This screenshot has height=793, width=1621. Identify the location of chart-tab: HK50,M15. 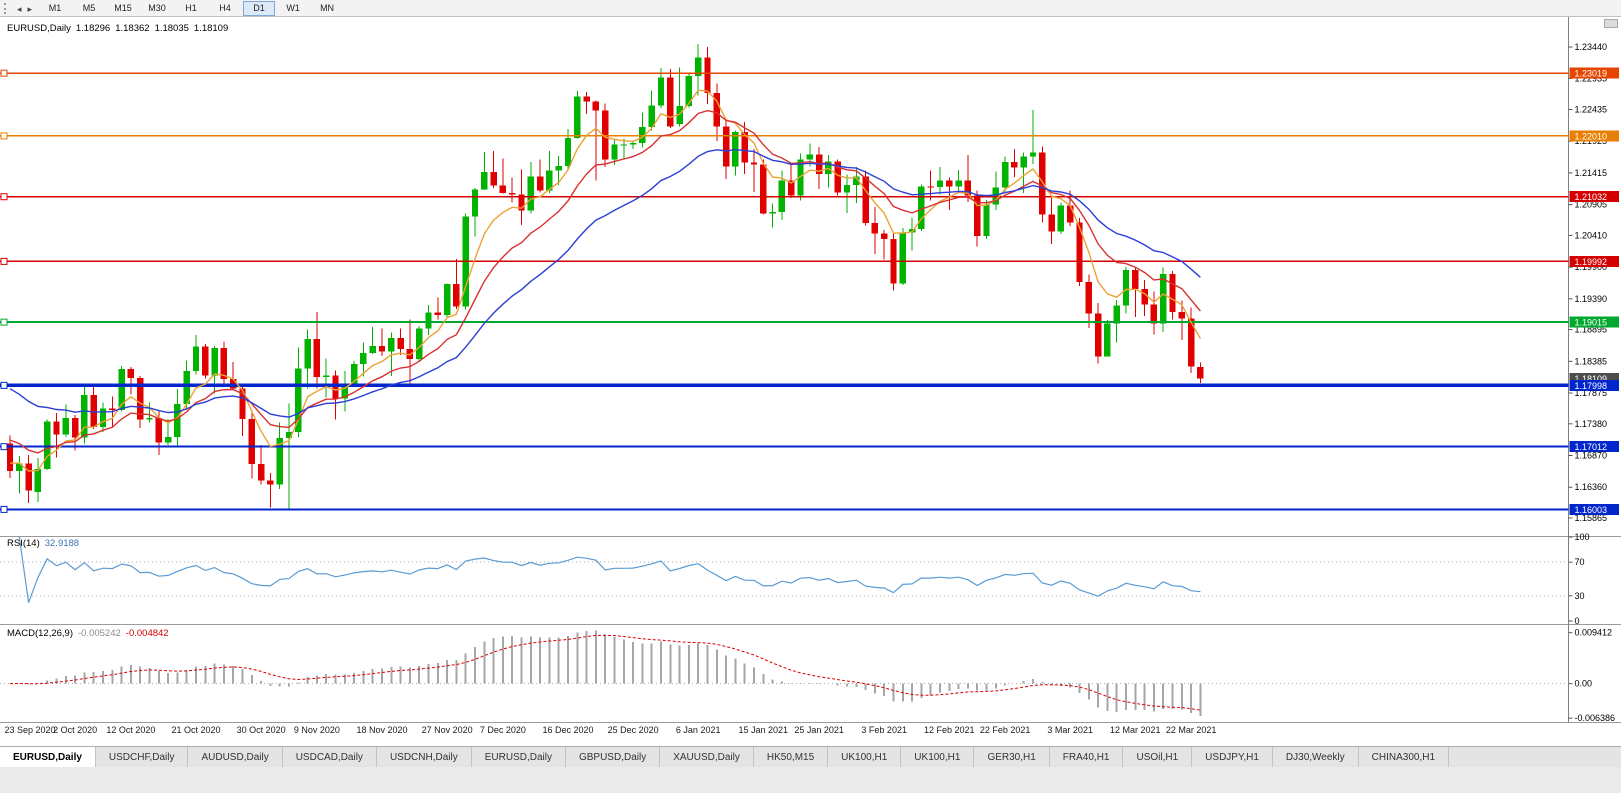
(791, 757).